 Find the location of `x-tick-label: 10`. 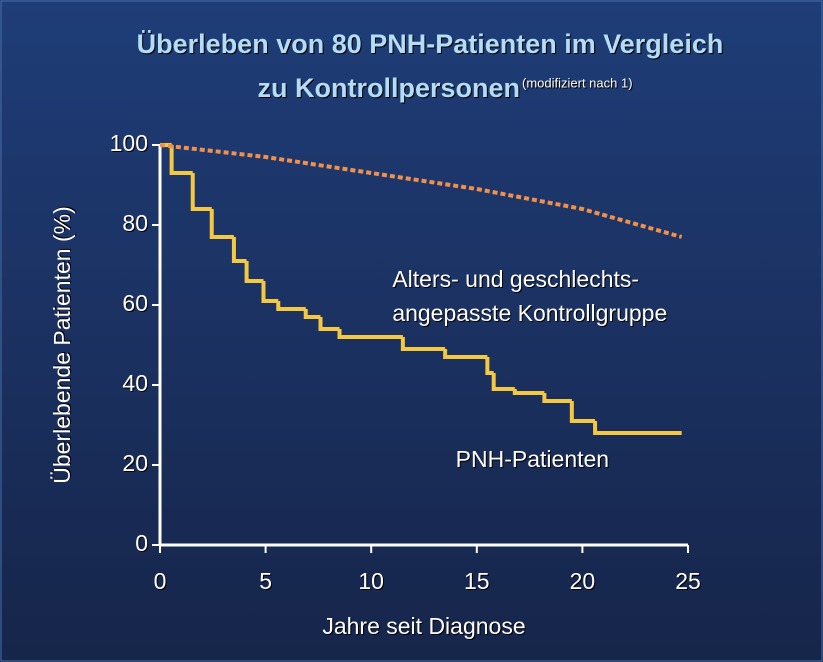

x-tick-label: 10 is located at coordinates (371, 581).